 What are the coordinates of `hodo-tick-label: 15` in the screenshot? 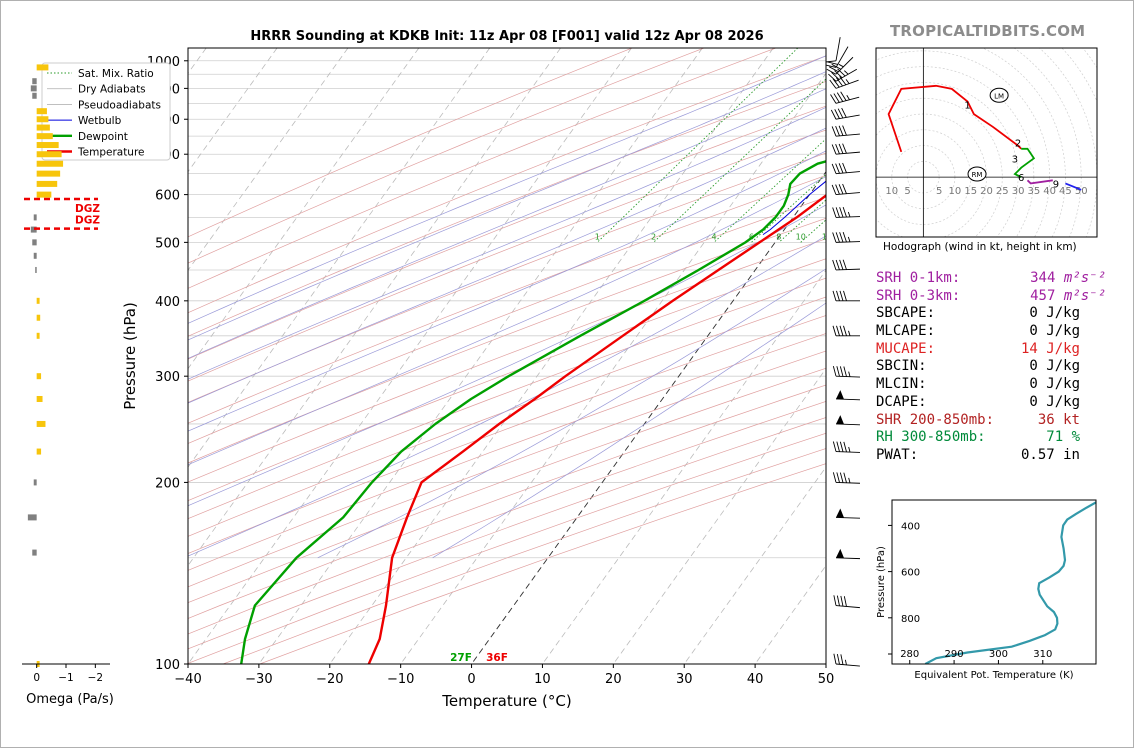 It's located at (970, 191).